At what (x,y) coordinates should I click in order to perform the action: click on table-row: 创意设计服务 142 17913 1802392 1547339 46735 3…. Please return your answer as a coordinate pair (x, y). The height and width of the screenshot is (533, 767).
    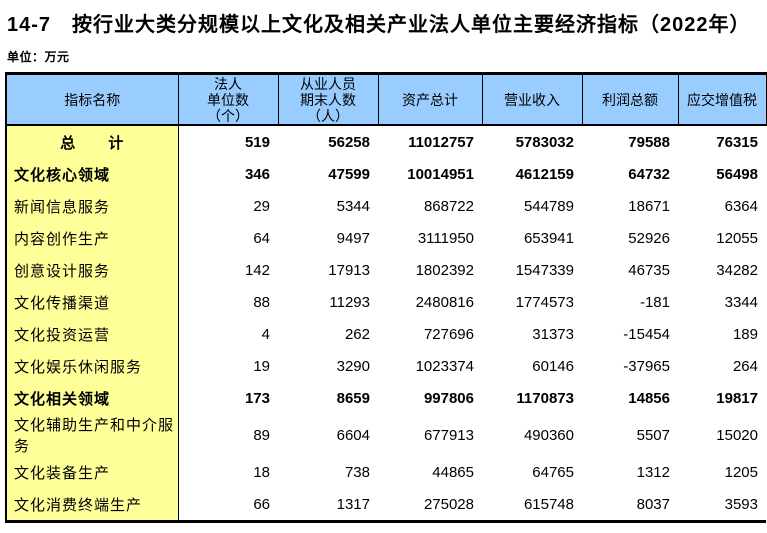
    Looking at the image, I should click on (385, 270).